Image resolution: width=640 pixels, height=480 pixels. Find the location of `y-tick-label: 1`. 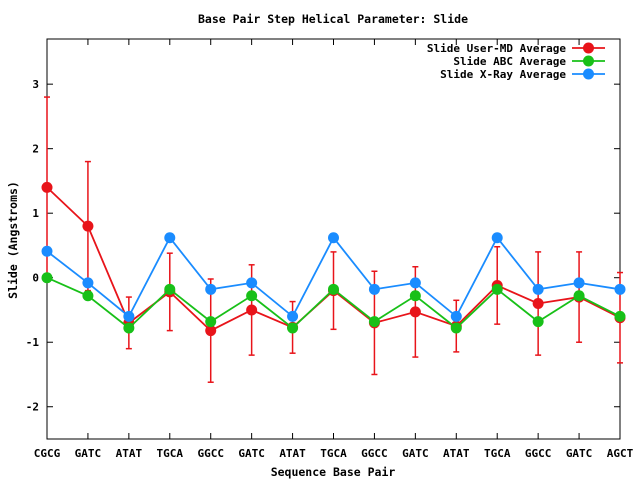

y-tick-label: 1 is located at coordinates (35, 213).